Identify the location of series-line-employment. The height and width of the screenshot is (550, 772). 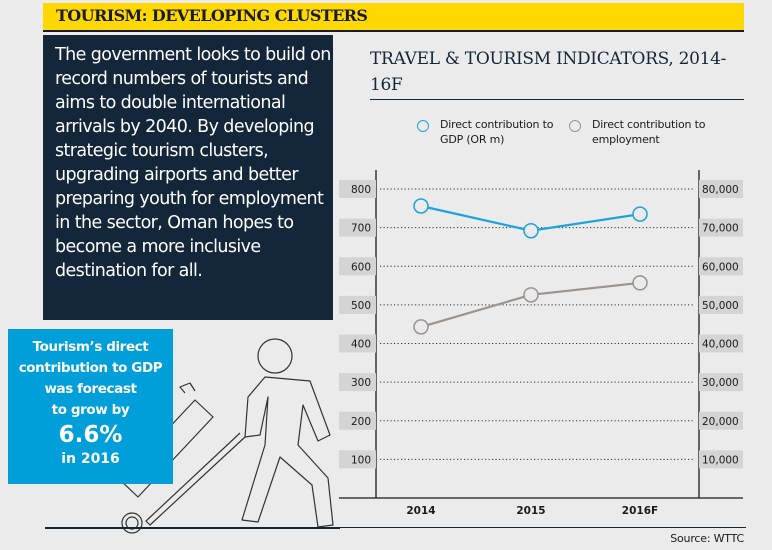
(530, 304).